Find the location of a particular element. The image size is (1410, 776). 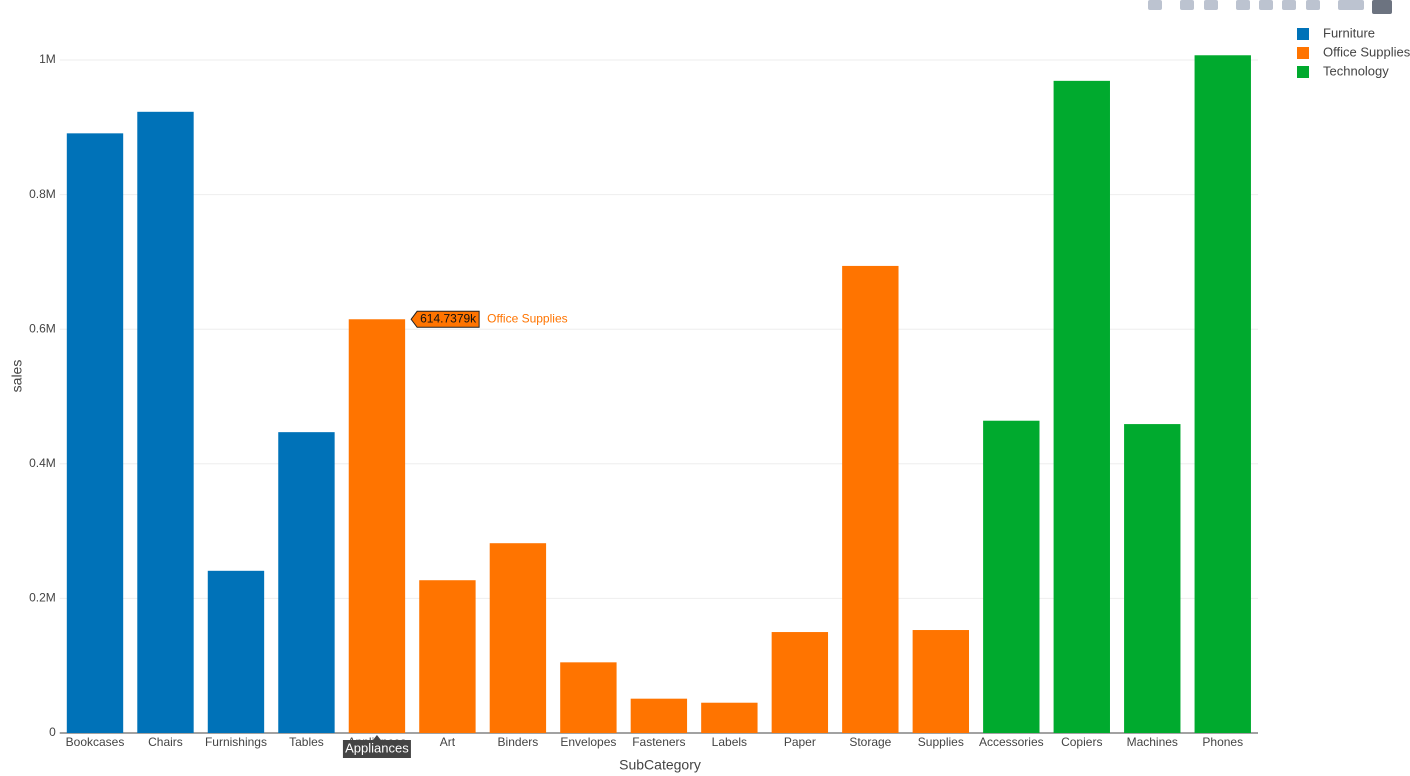

zoom-out-icon is located at coordinates (1266, 5).